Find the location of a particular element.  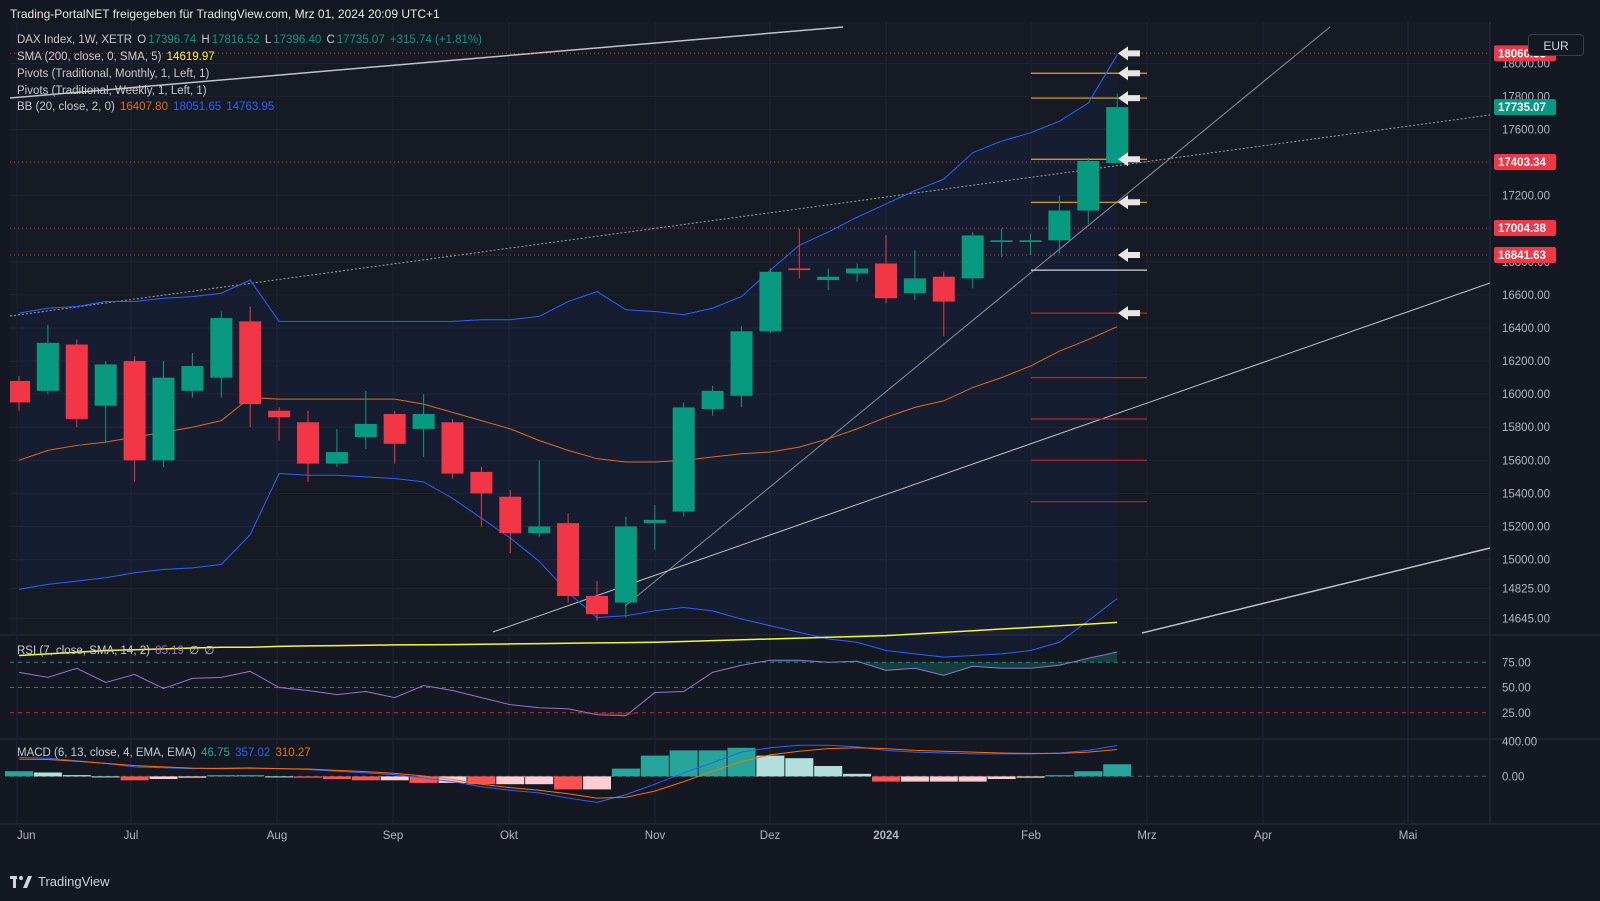

rsi-extra-2: ∅ is located at coordinates (209, 651).